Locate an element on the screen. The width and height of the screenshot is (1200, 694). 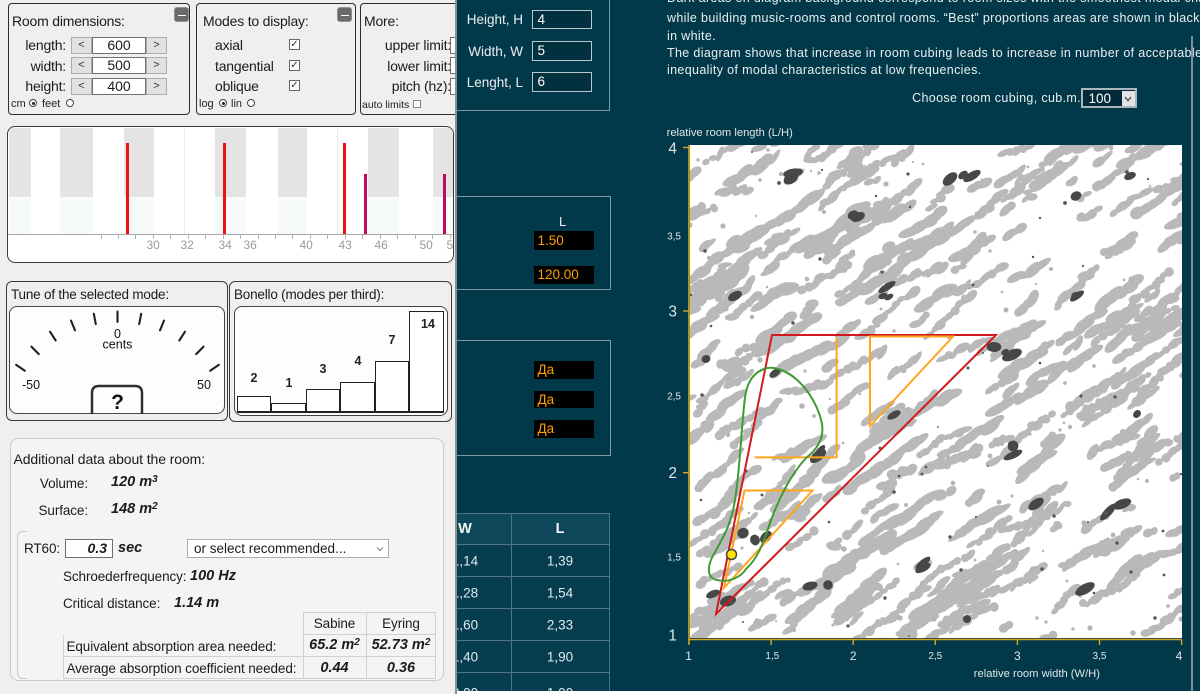
svg-text: cents is located at coordinates (118, 344).